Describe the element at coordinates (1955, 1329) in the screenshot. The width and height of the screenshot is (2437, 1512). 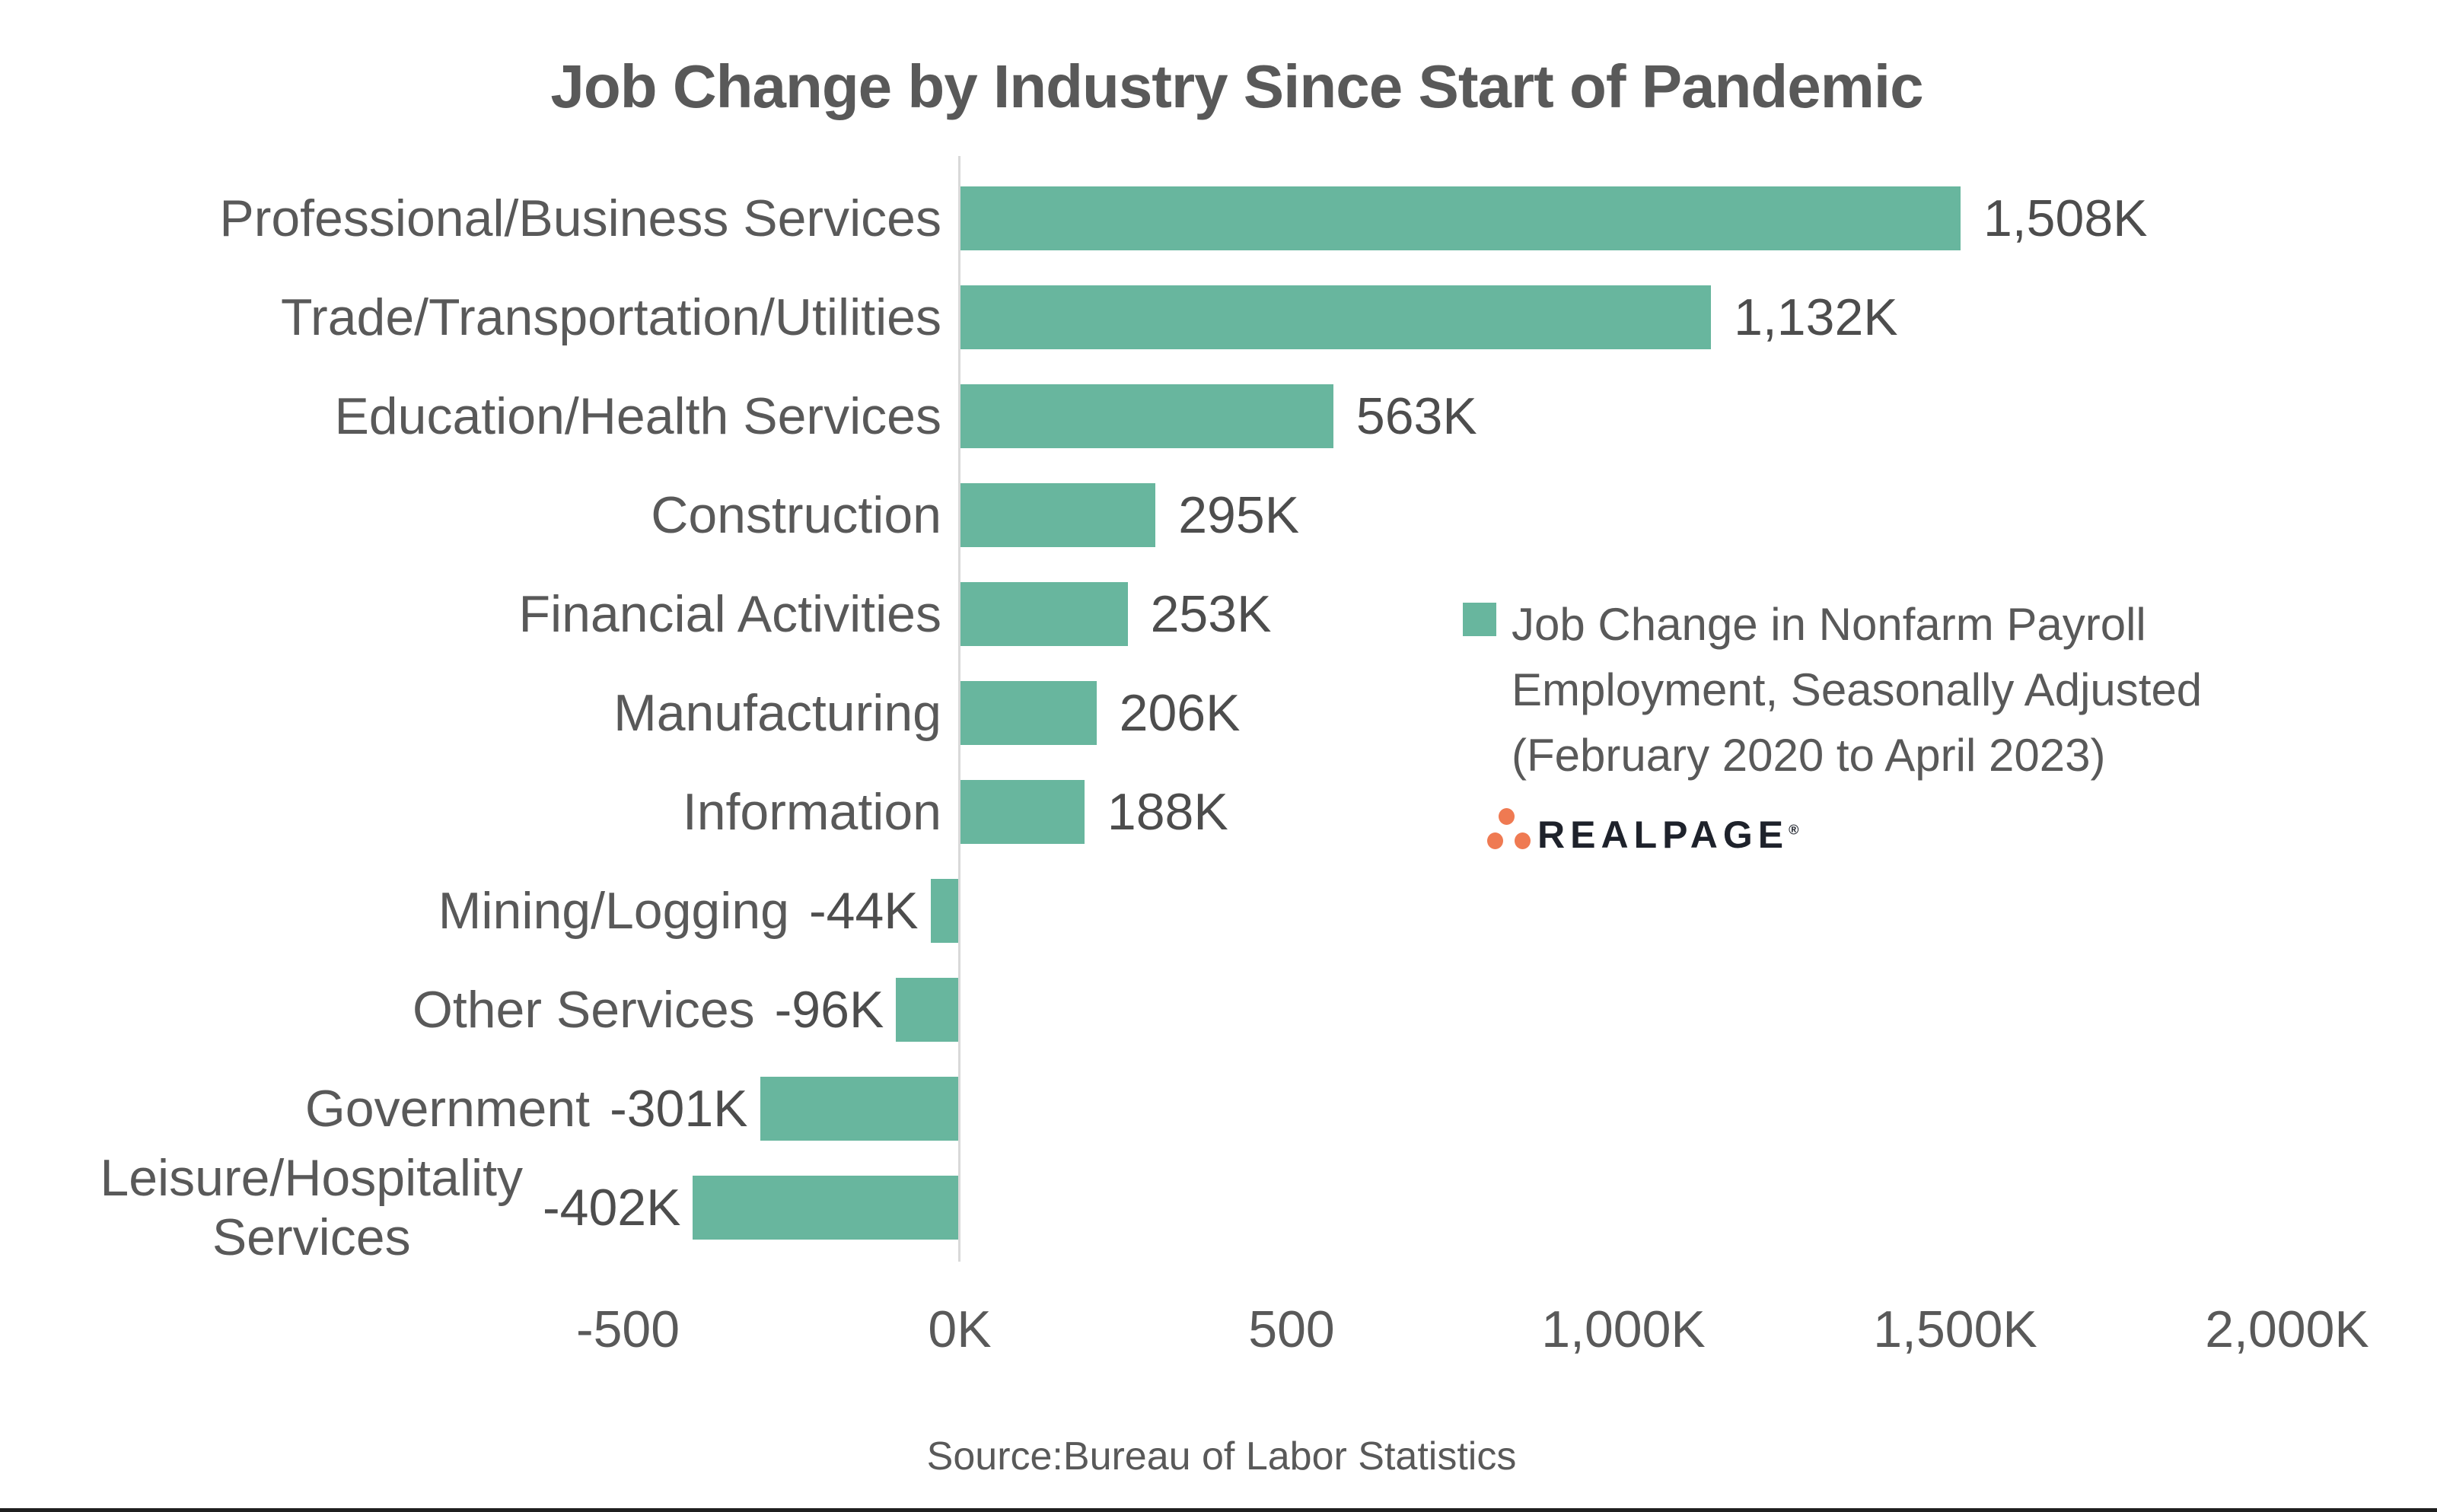
I see `x-tick-1500: 1,500K` at that location.